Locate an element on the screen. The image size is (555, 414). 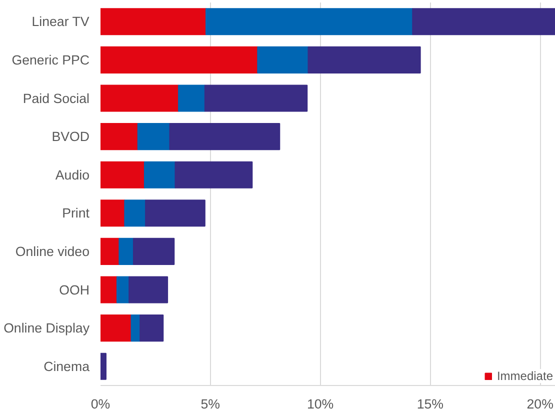
y-tick-label: Linear TV is located at coordinates (61, 22).